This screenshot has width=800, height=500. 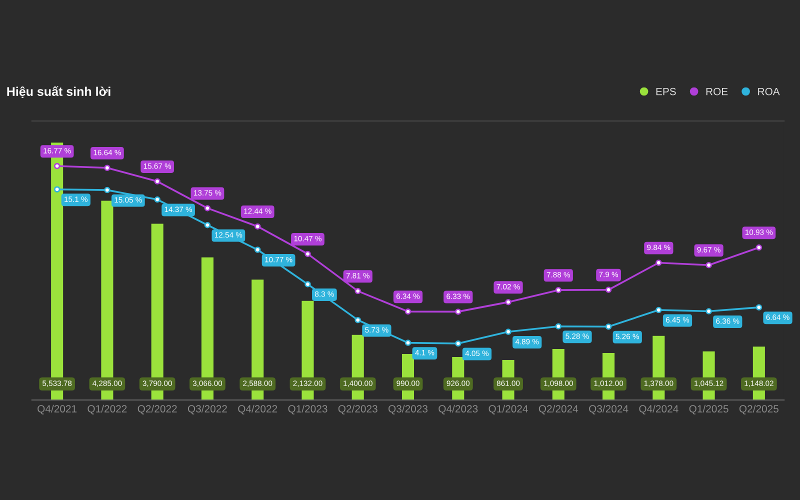 I want to click on chart-title: Hiệu suất sinh lời, so click(x=58, y=92).